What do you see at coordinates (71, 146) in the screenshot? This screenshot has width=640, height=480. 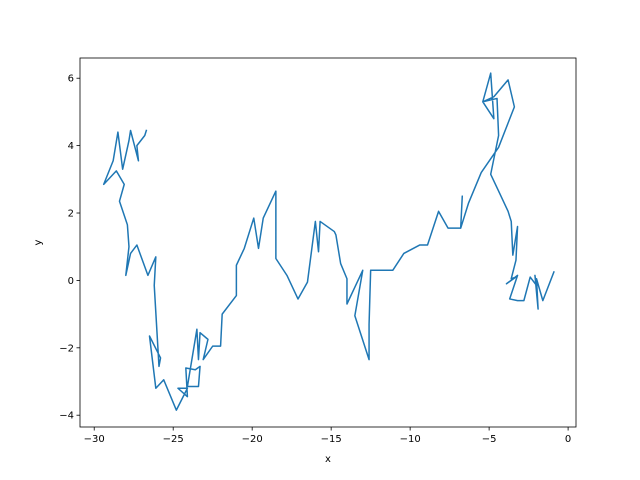 I see `y-tick-label: 4` at bounding box center [71, 146].